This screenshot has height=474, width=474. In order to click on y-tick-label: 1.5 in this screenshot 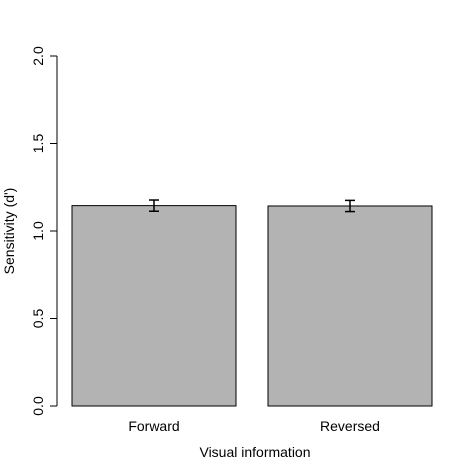, I will do `click(38, 144)`.